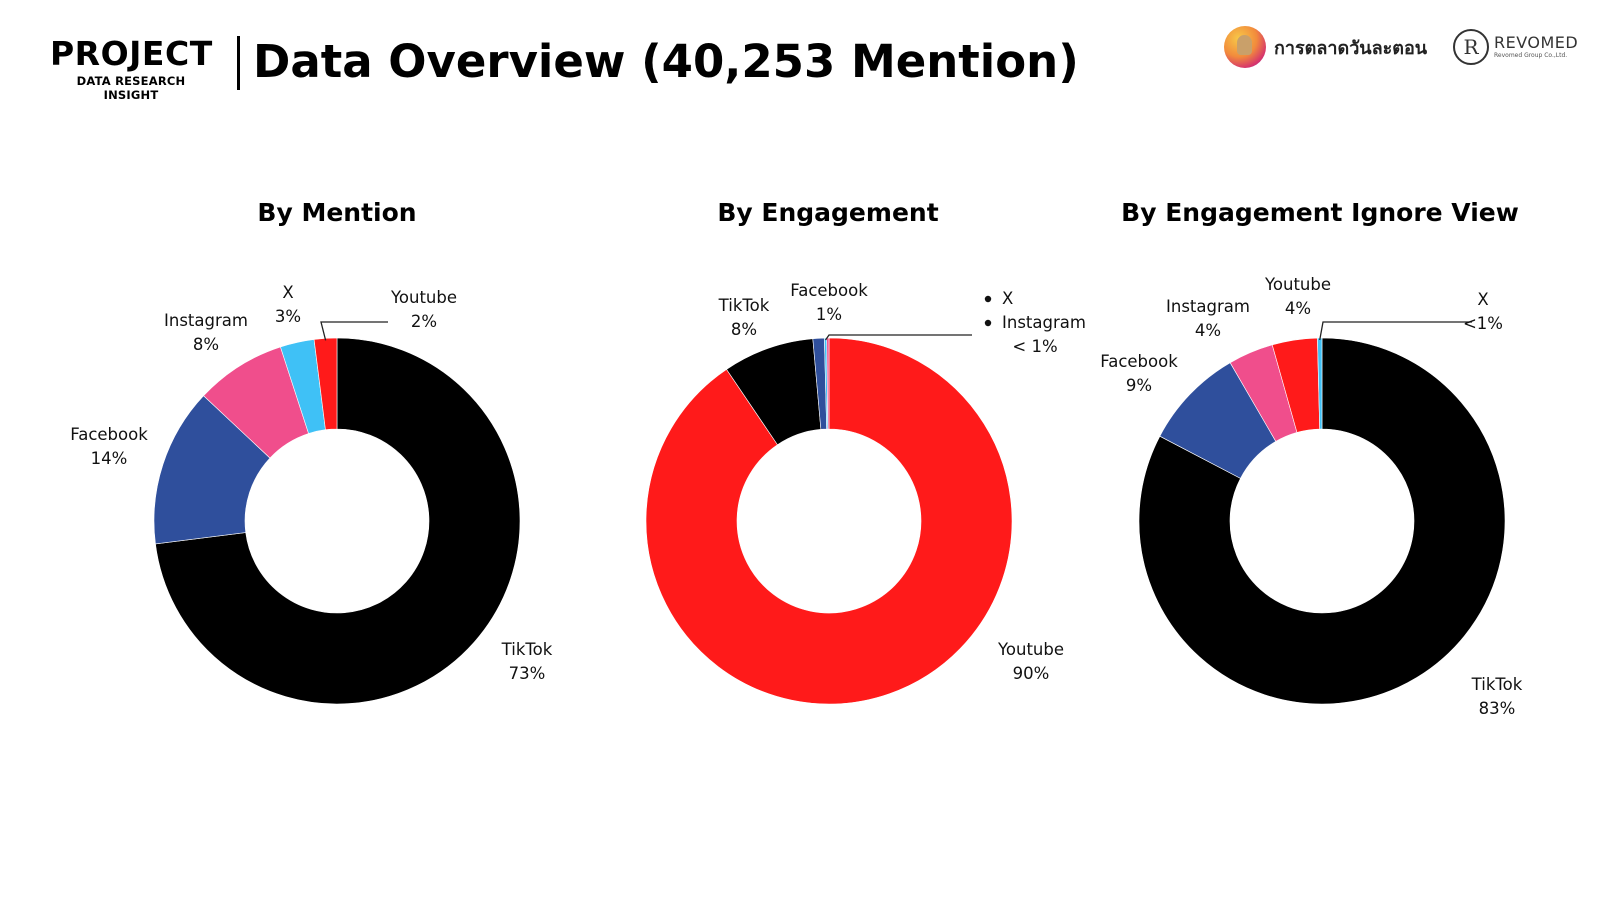  I want to click on data-label-youtube: Youtube 4%, so click(1297, 296).